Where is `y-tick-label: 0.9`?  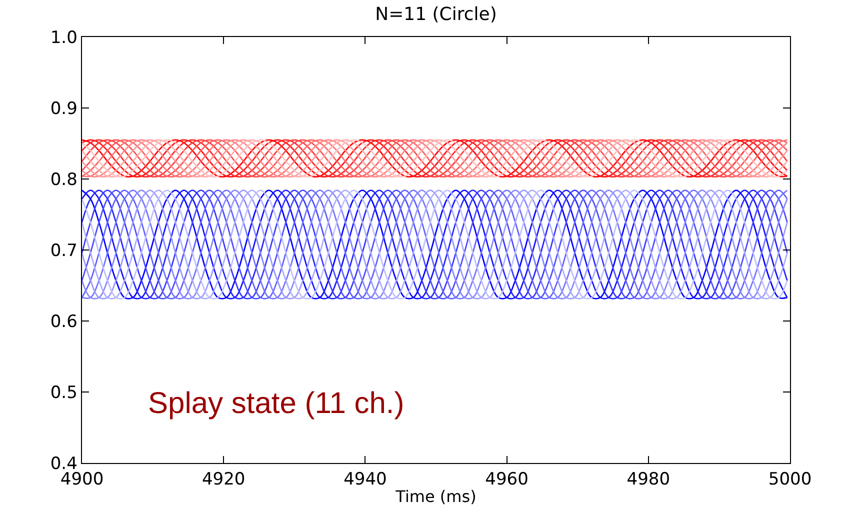
y-tick-label: 0.9 is located at coordinates (64, 108).